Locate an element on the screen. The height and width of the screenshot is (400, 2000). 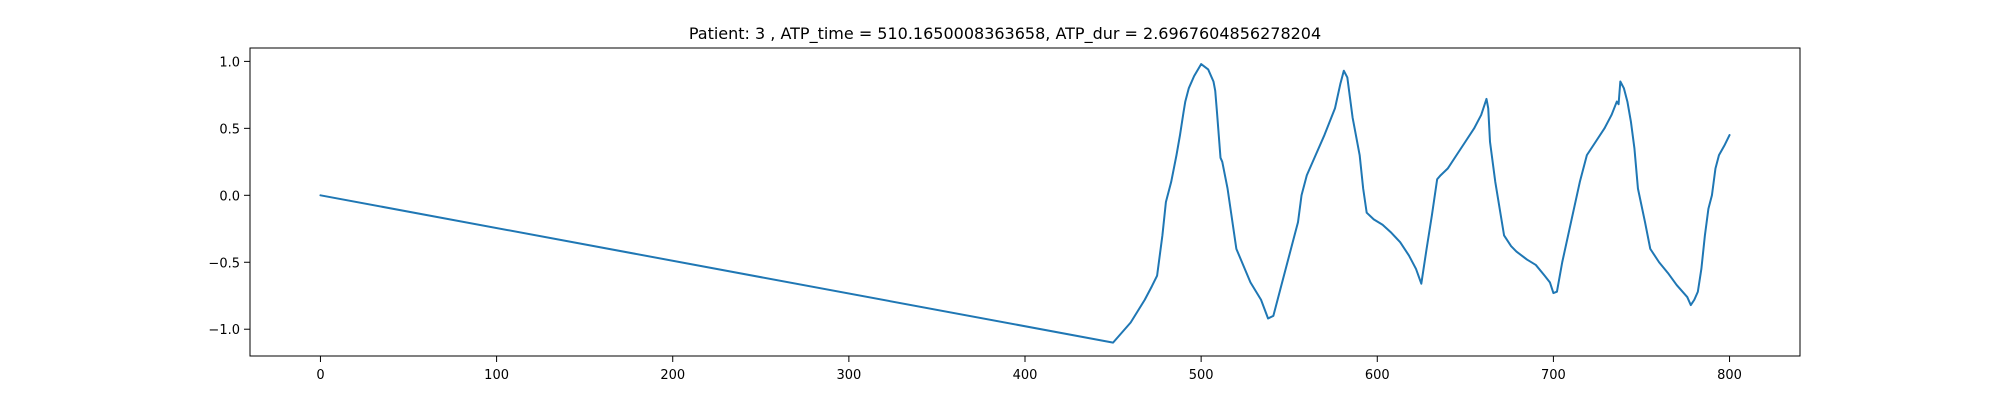
x-tick-label: 100 is located at coordinates (496, 375).